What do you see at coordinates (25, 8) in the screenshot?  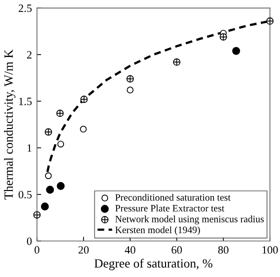 I see `y-tick-label: 2.5` at bounding box center [25, 8].